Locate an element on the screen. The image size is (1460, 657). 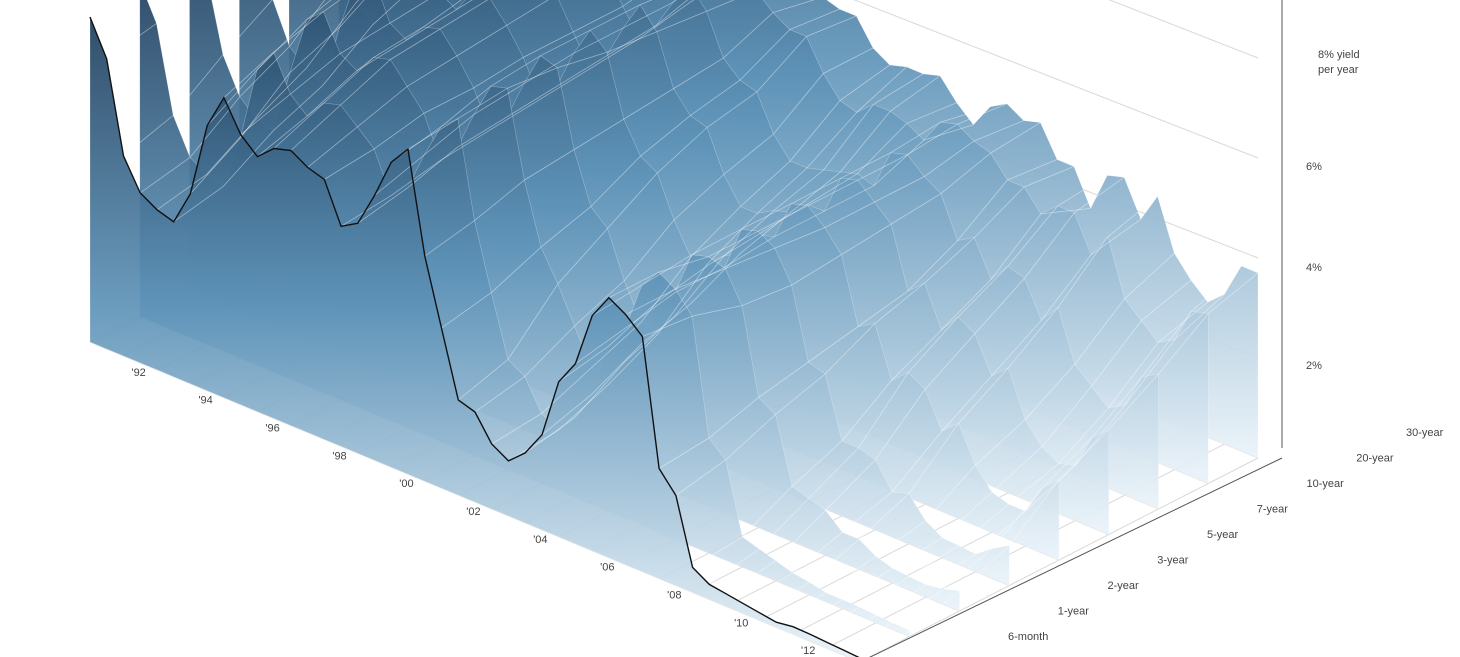
x-tick-label: '02 is located at coordinates (473, 512).